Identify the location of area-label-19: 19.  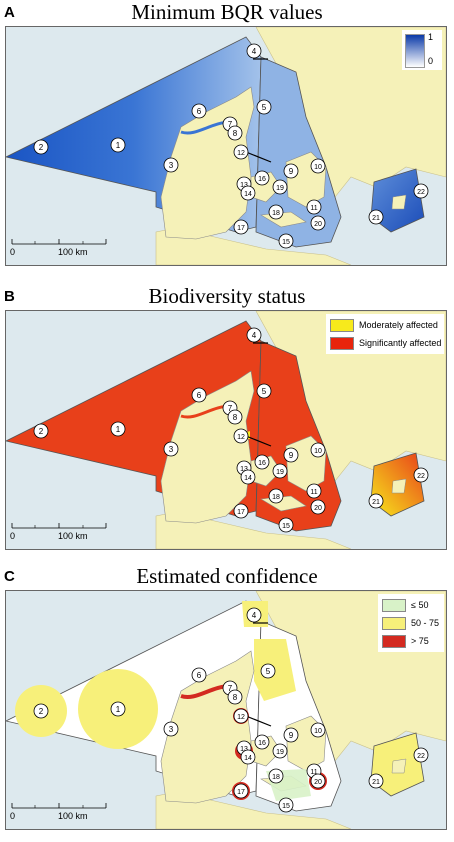
(280, 471).